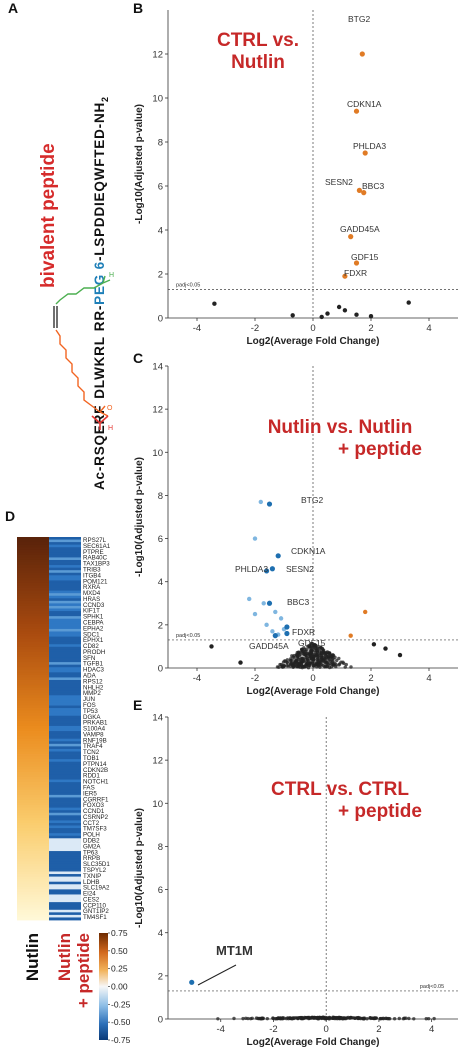  What do you see at coordinates (157, 410) in the screenshot?
I see `y-tick-label: 12` at bounding box center [157, 410].